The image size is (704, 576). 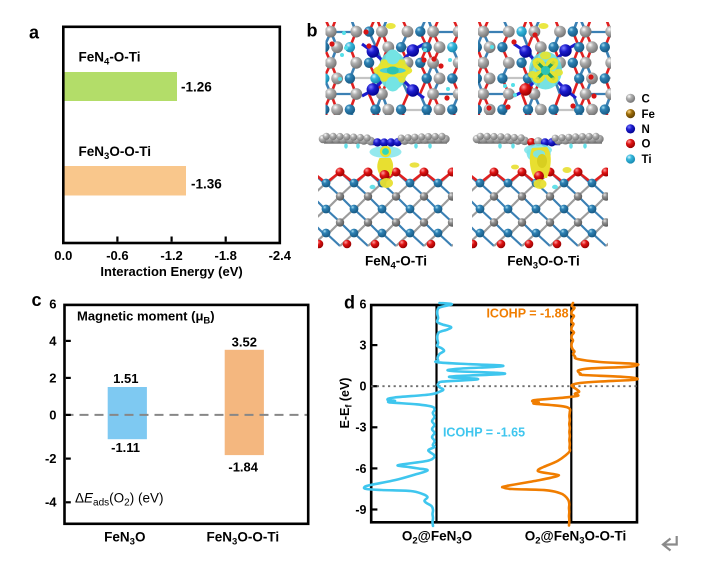 What do you see at coordinates (196, 86) in the screenshot?
I see `svg-text: -1.26` at bounding box center [196, 86].